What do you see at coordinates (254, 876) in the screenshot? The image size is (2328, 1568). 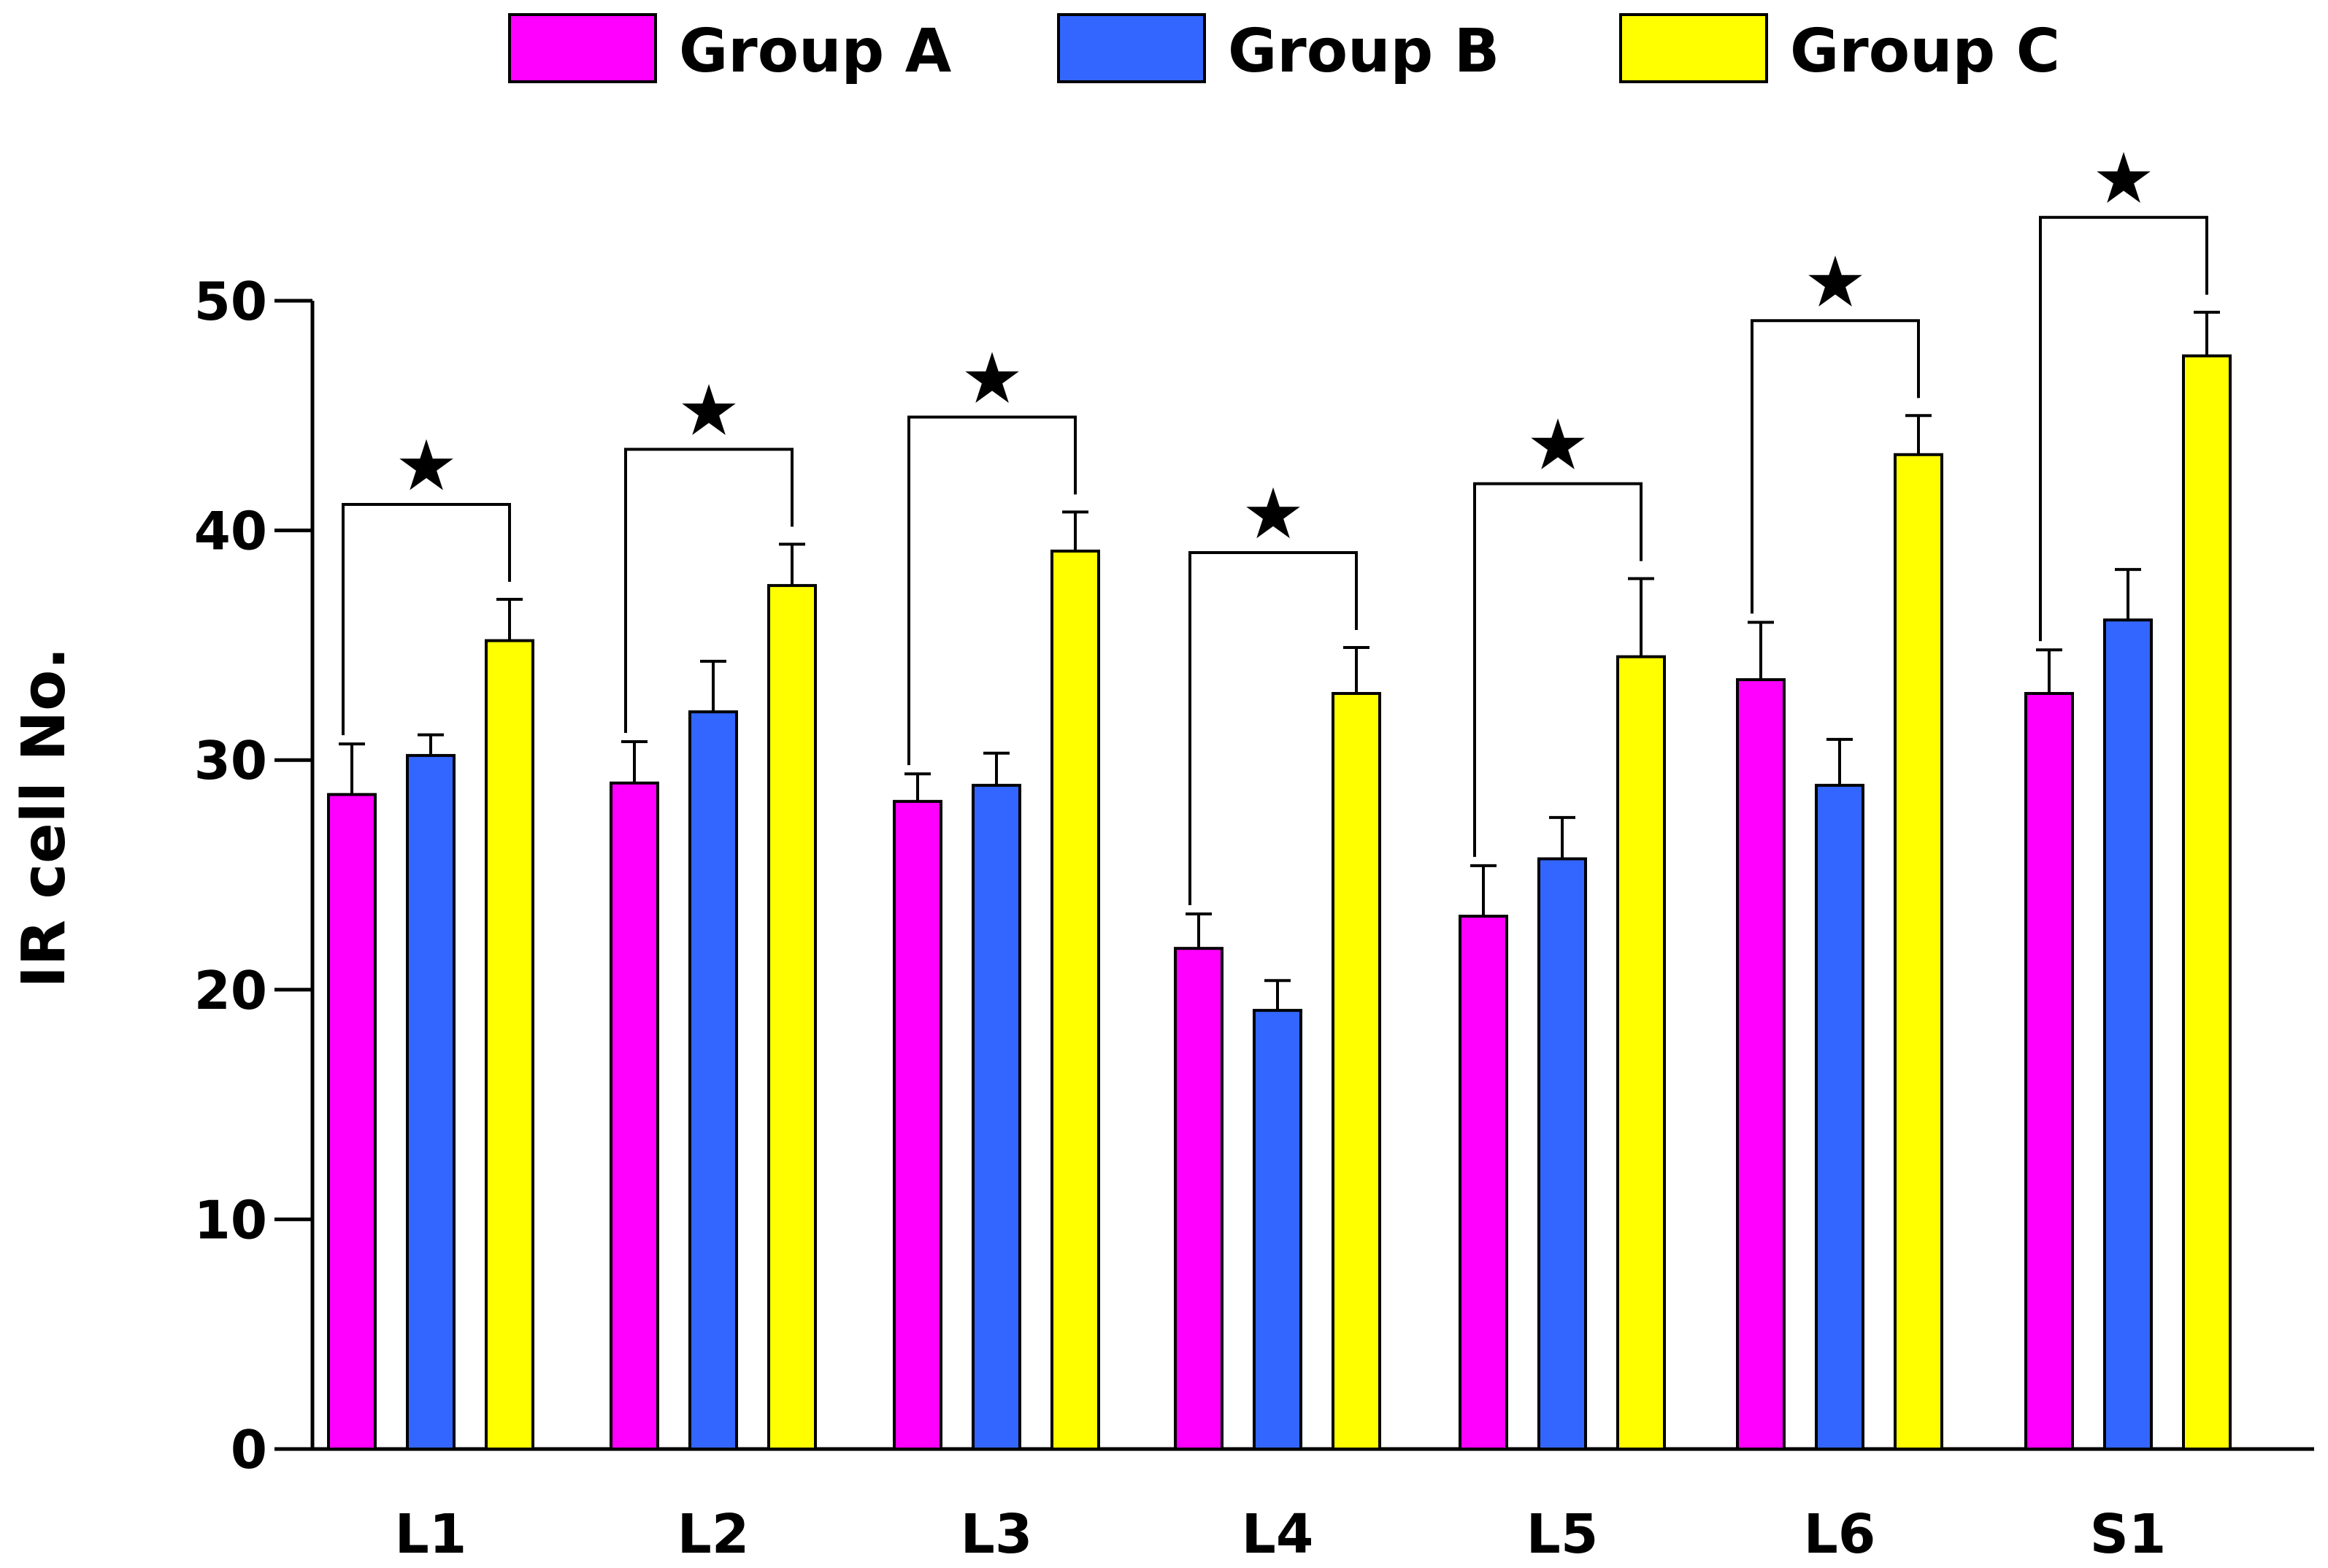 I see `y-axis: 0 10 20 30 40 50` at bounding box center [254, 876].